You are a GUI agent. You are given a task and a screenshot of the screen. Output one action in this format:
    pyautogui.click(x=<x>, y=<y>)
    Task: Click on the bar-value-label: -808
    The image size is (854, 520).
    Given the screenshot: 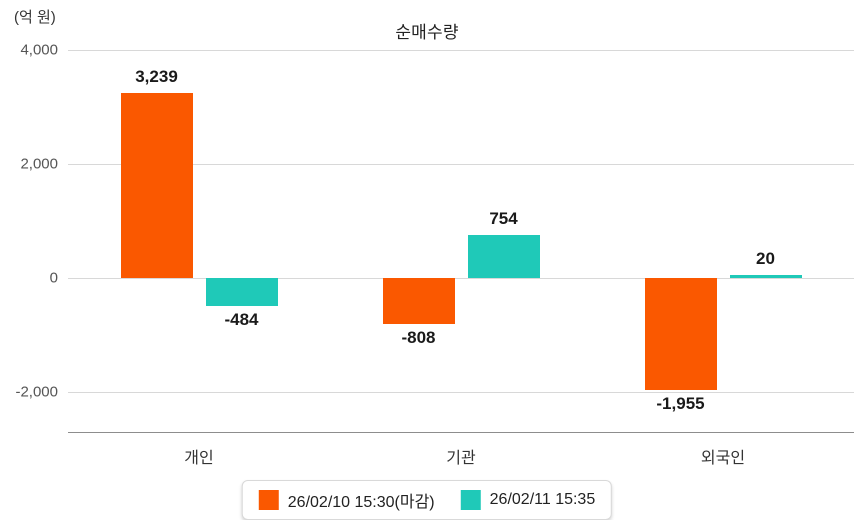 What is the action you would take?
    pyautogui.click(x=418, y=338)
    